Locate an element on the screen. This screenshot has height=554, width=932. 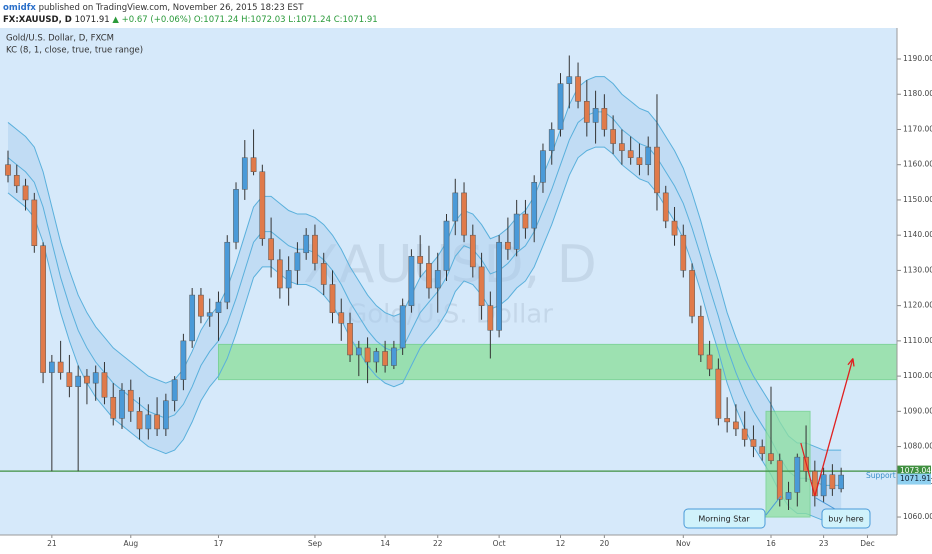
x-tick-label: Nov is located at coordinates (683, 543).